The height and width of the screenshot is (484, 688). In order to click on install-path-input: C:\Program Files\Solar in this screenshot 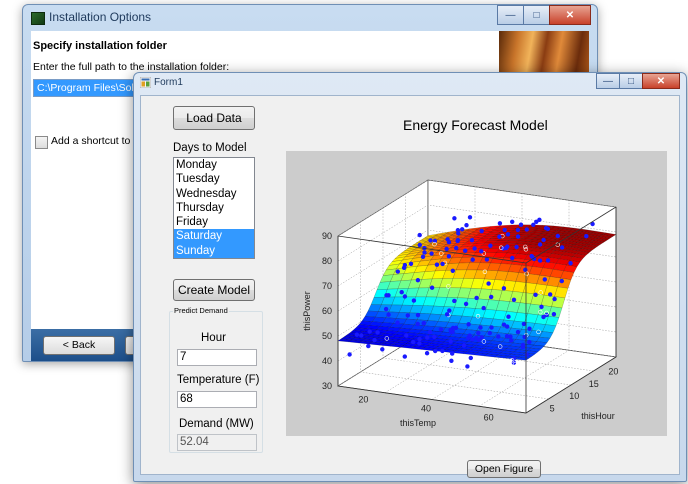, I will do `click(95, 88)`.